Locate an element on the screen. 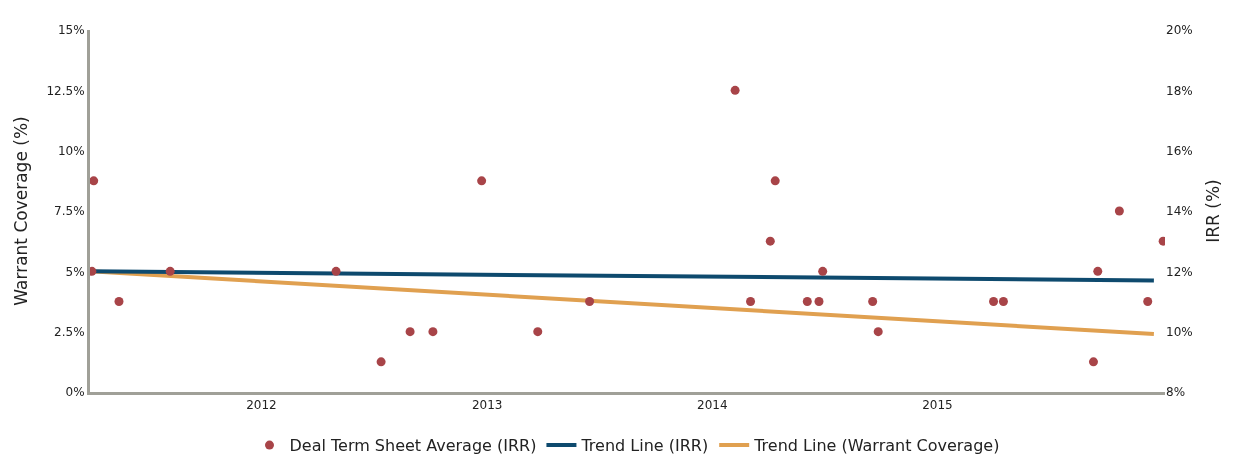  legend-label: Trend Line (IRR) is located at coordinates (644, 446).